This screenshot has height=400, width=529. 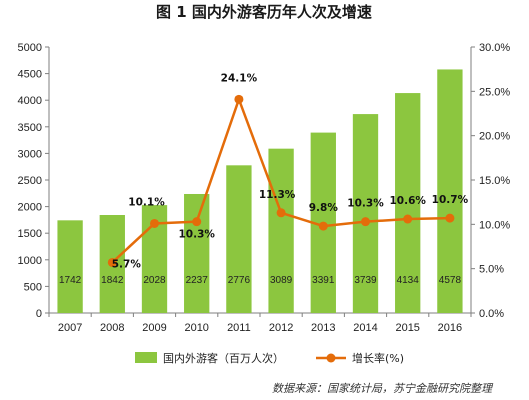 I want to click on x-tick-label: 2015, so click(x=407, y=328).